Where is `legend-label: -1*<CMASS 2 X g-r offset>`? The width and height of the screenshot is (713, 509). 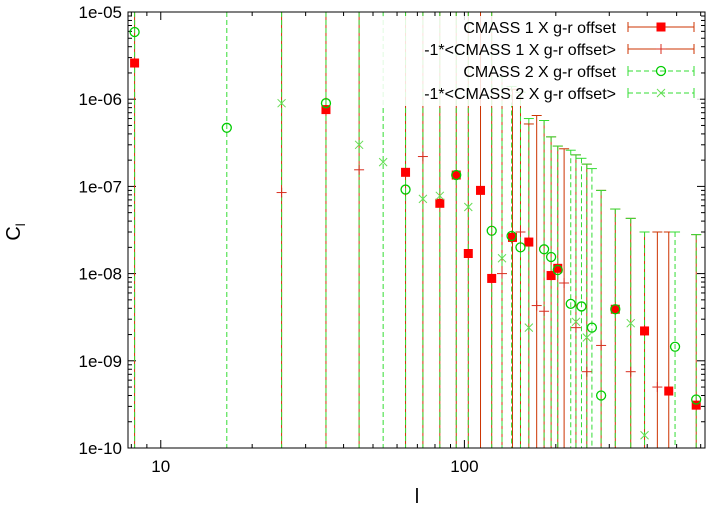 legend-label: -1*<CMASS 2 X g-r offset> is located at coordinates (520, 94).